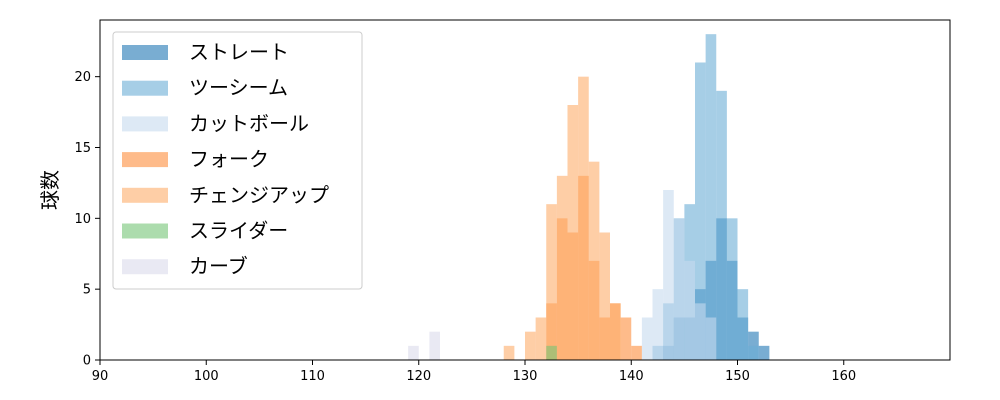 Image resolution: width=1000 pixels, height=400 pixels. I want to click on y-tick-label: 5, so click(87, 290).